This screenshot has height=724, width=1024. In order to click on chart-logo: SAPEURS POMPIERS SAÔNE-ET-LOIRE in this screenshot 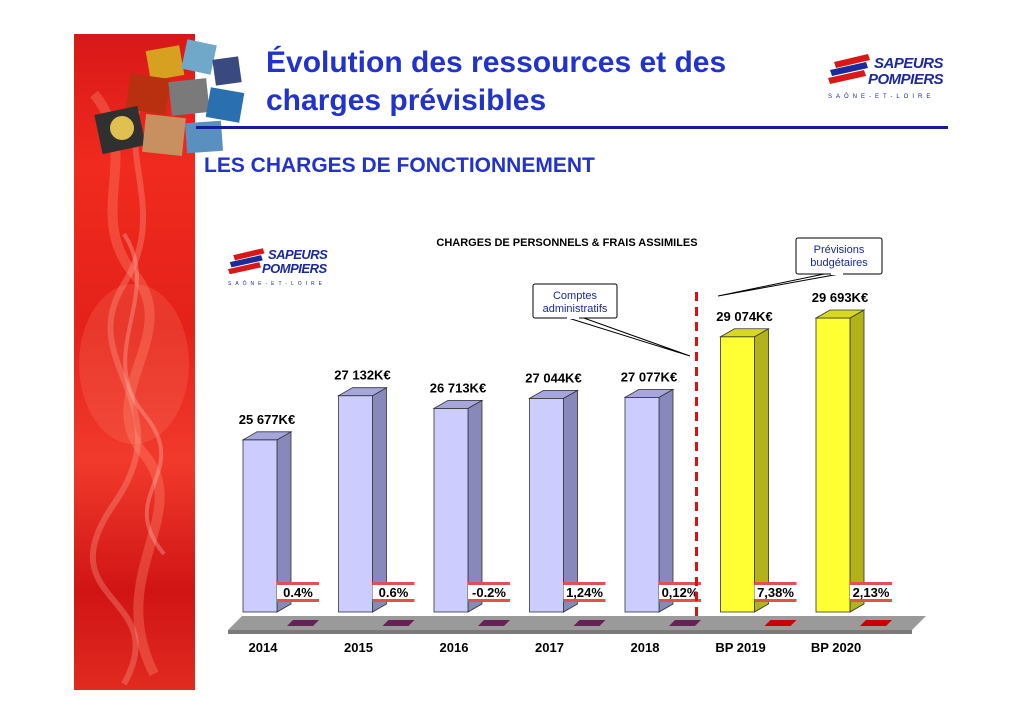, I will do `click(278, 269)`.